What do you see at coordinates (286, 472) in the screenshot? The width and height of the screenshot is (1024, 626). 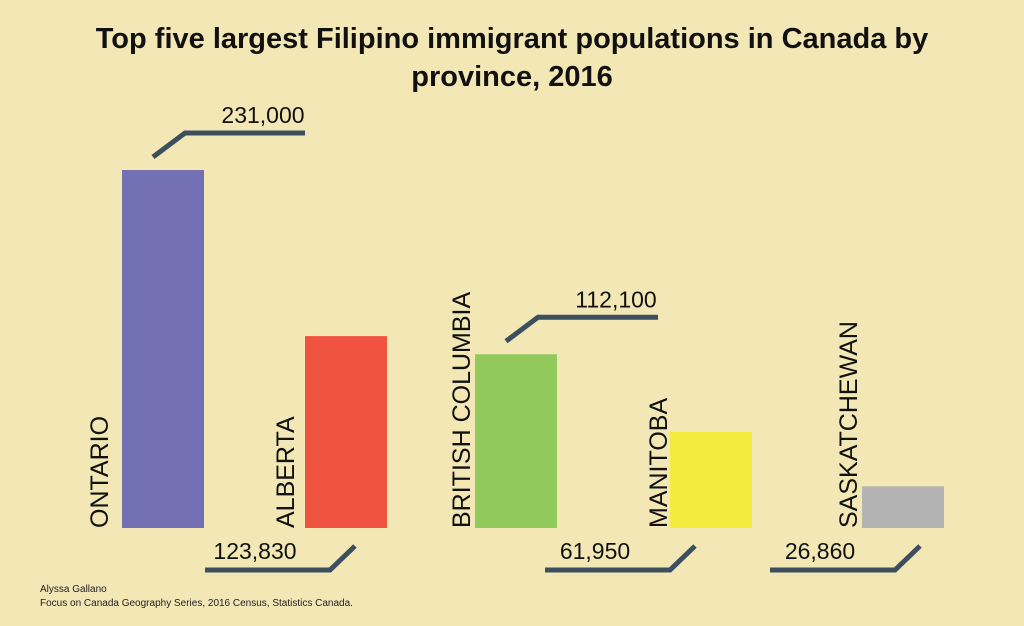 I see `category-label: ALBERTA` at bounding box center [286, 472].